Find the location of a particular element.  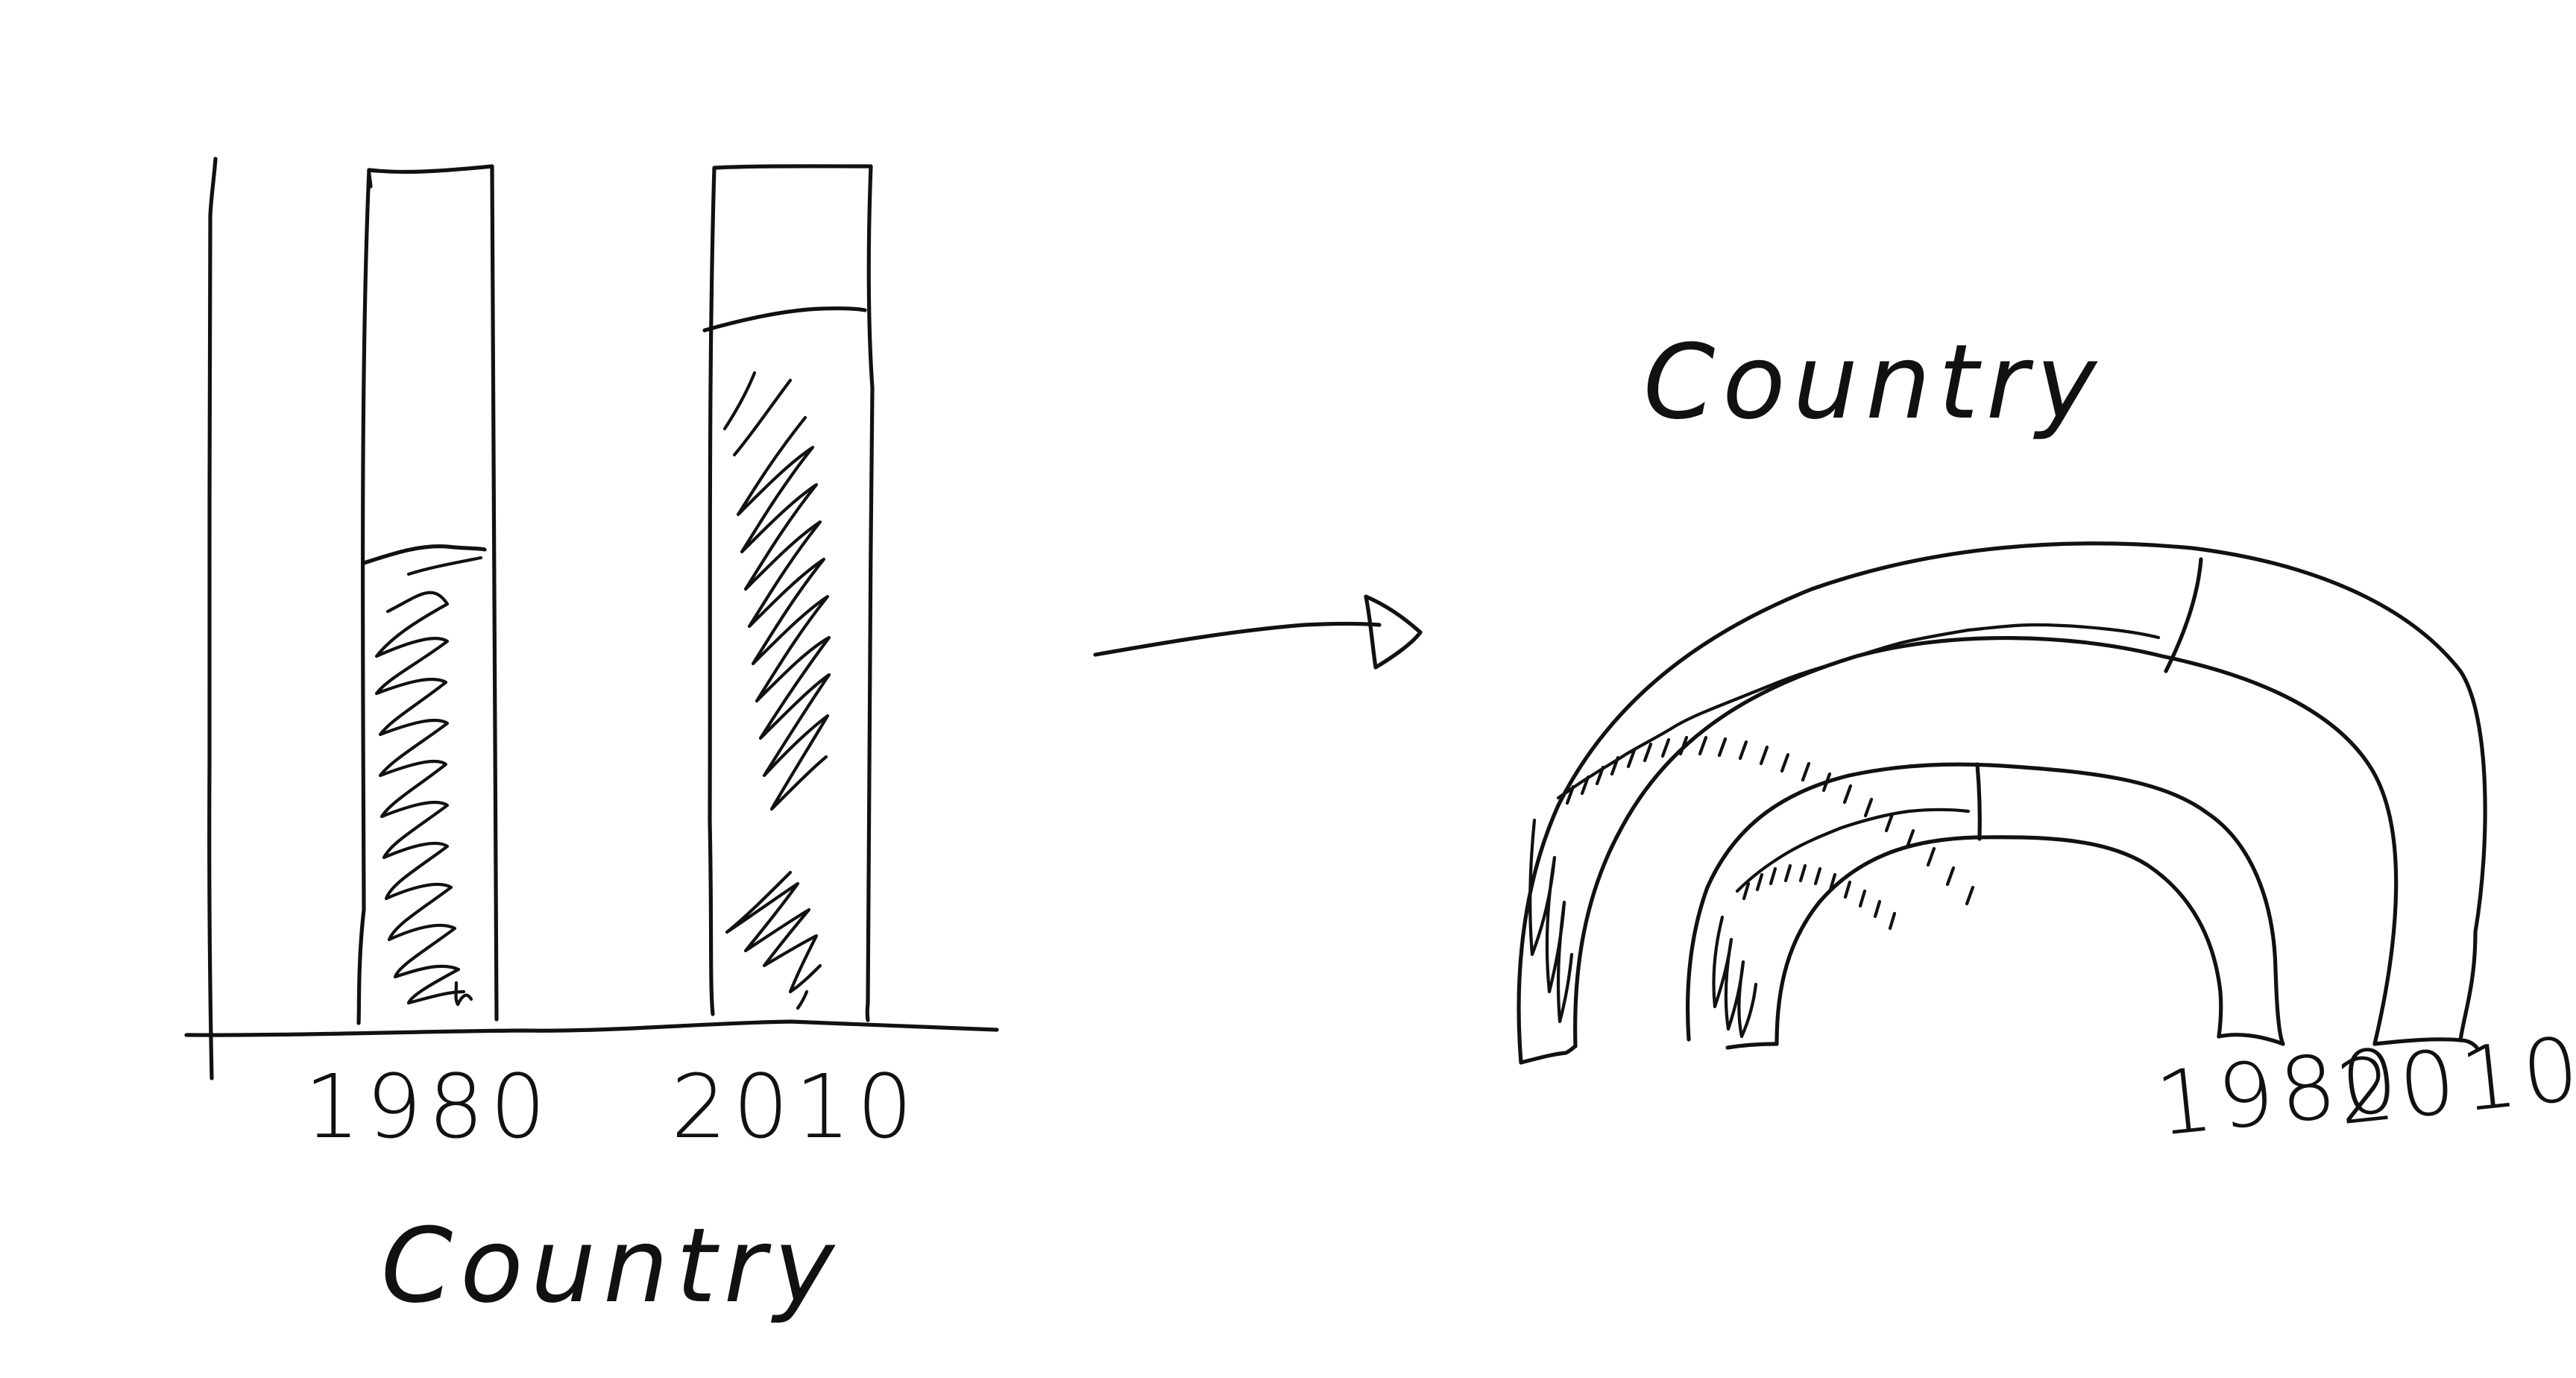

bar-2010-outline is located at coordinates (791, 593).